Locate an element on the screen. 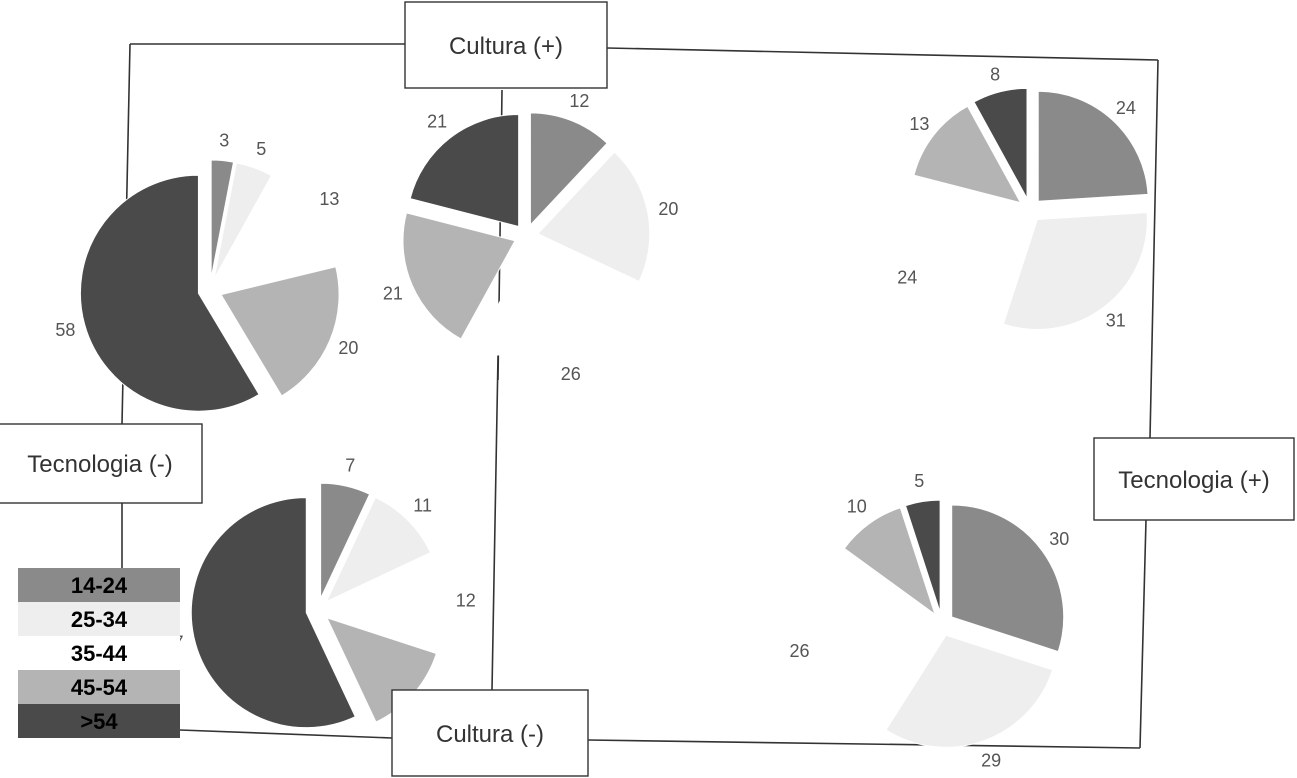  axis-label-top: Cultura (+) is located at coordinates (506, 45).